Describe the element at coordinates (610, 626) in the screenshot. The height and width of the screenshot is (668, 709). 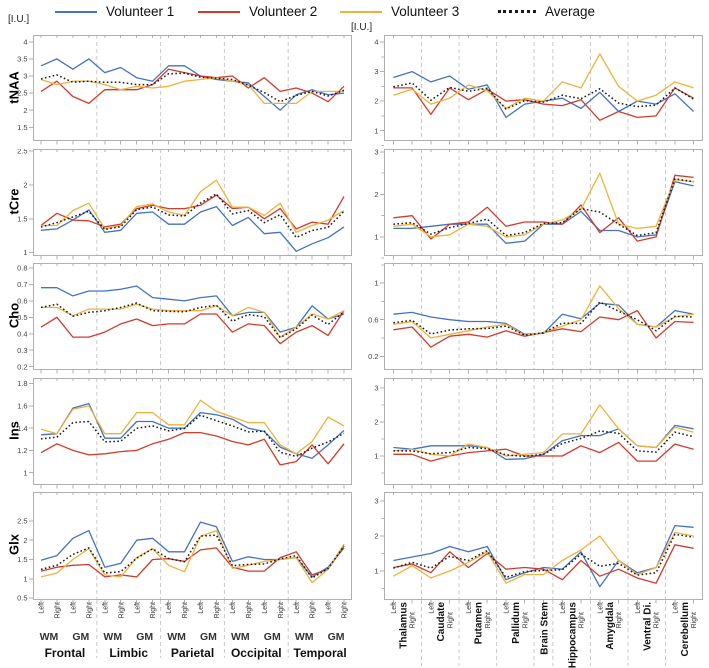
I see `x-tick-label: Amygdala` at that location.